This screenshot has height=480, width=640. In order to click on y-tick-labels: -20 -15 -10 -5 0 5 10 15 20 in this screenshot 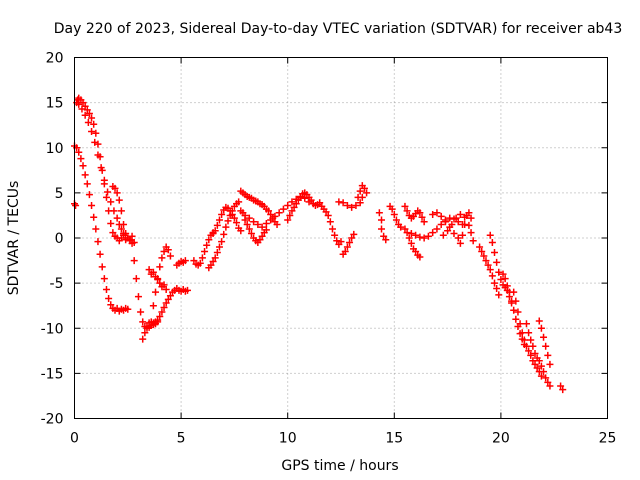, I will do `click(52, 239)`.